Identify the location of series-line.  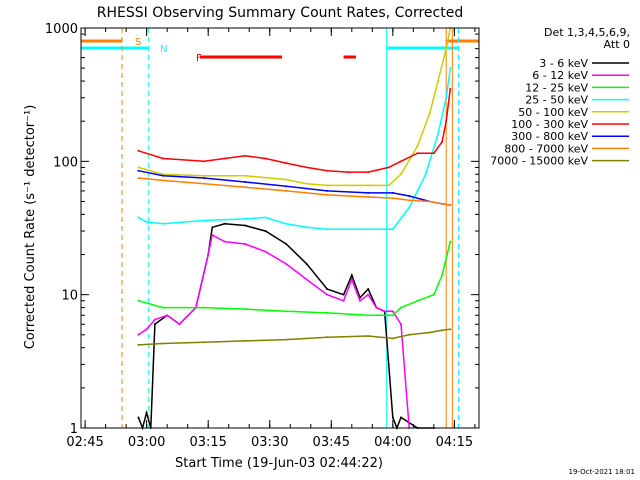
(294, 191).